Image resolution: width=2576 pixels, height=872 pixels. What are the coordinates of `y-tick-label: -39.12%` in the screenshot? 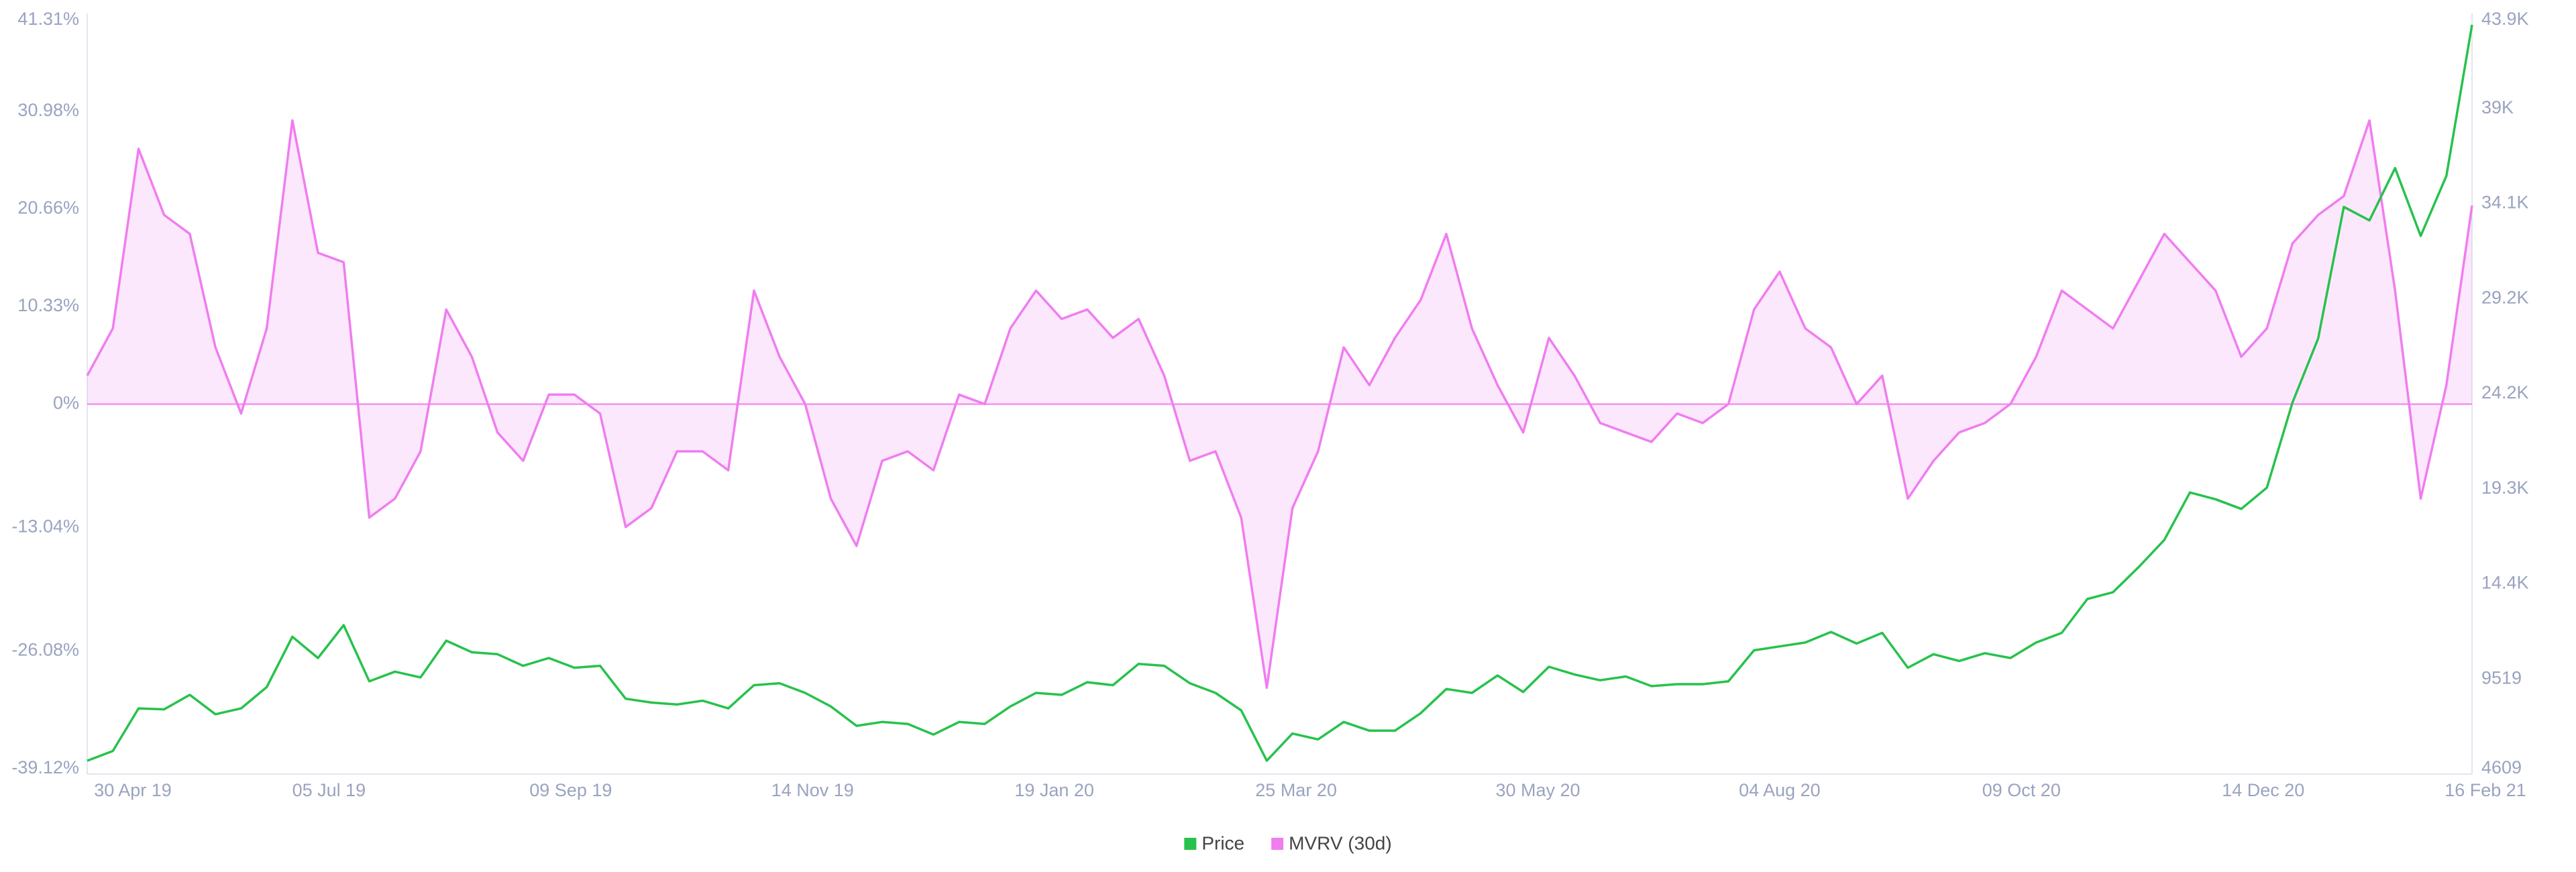 It's located at (45, 767).